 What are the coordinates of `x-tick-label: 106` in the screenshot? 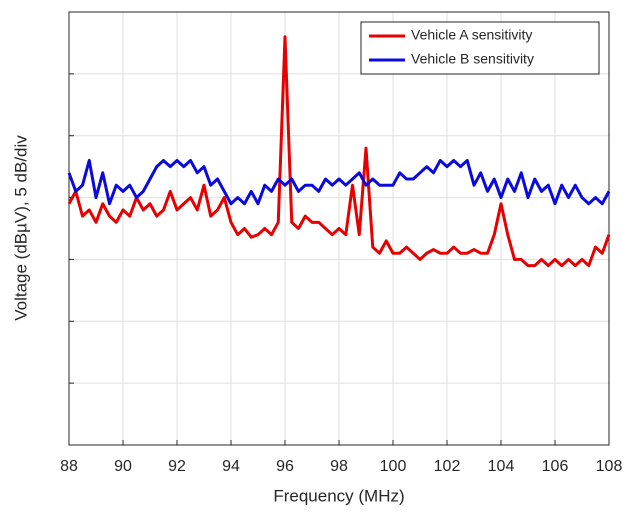 It's located at (555, 466).